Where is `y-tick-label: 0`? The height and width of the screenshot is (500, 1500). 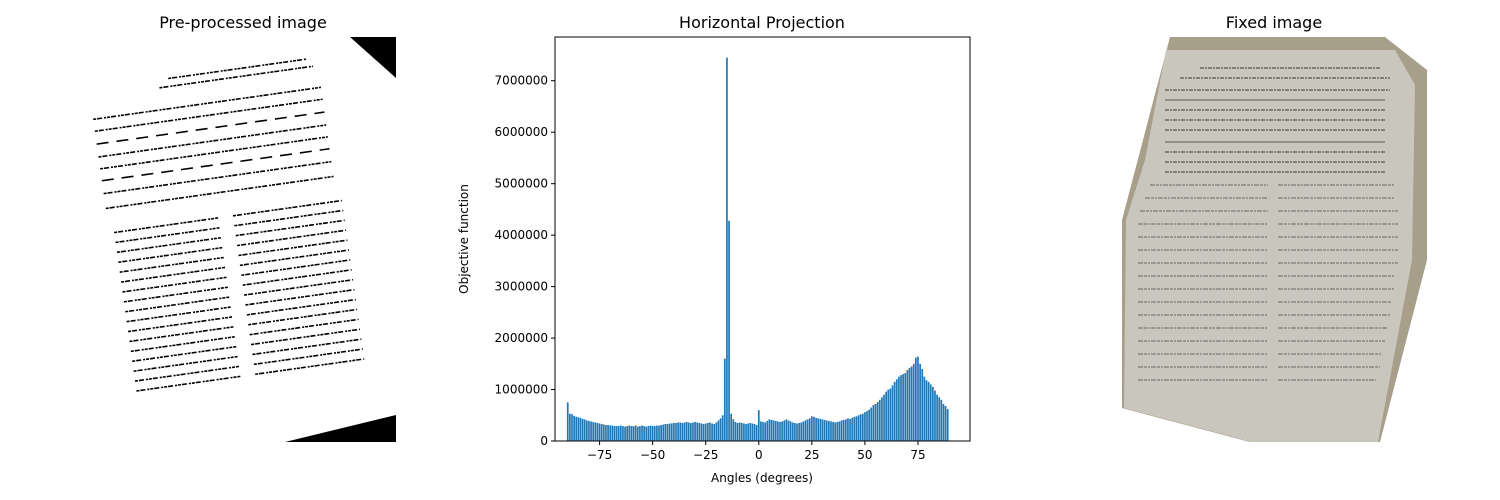
y-tick-label: 0 is located at coordinates (544, 441).